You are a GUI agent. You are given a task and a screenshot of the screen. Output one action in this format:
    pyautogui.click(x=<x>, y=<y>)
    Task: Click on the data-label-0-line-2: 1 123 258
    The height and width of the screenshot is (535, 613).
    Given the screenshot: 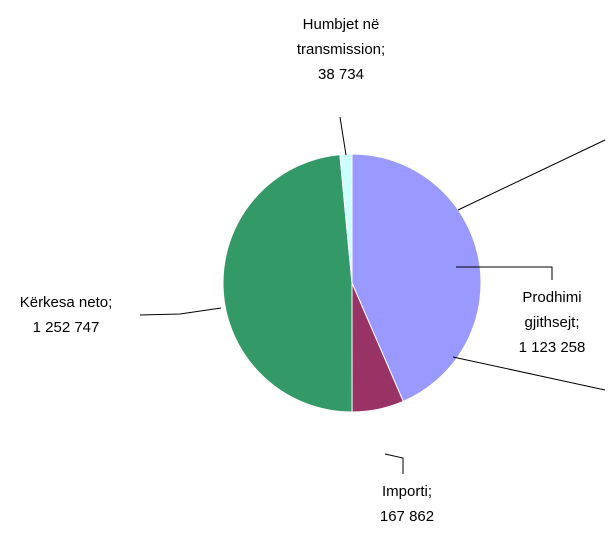 What is the action you would take?
    pyautogui.click(x=552, y=347)
    